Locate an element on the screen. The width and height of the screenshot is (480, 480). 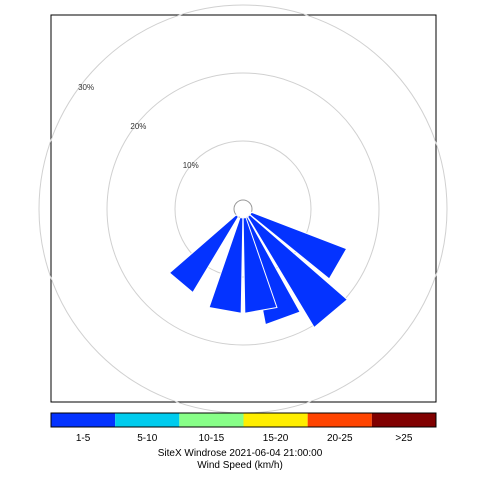
legend-label: 10-15 is located at coordinates (212, 438).